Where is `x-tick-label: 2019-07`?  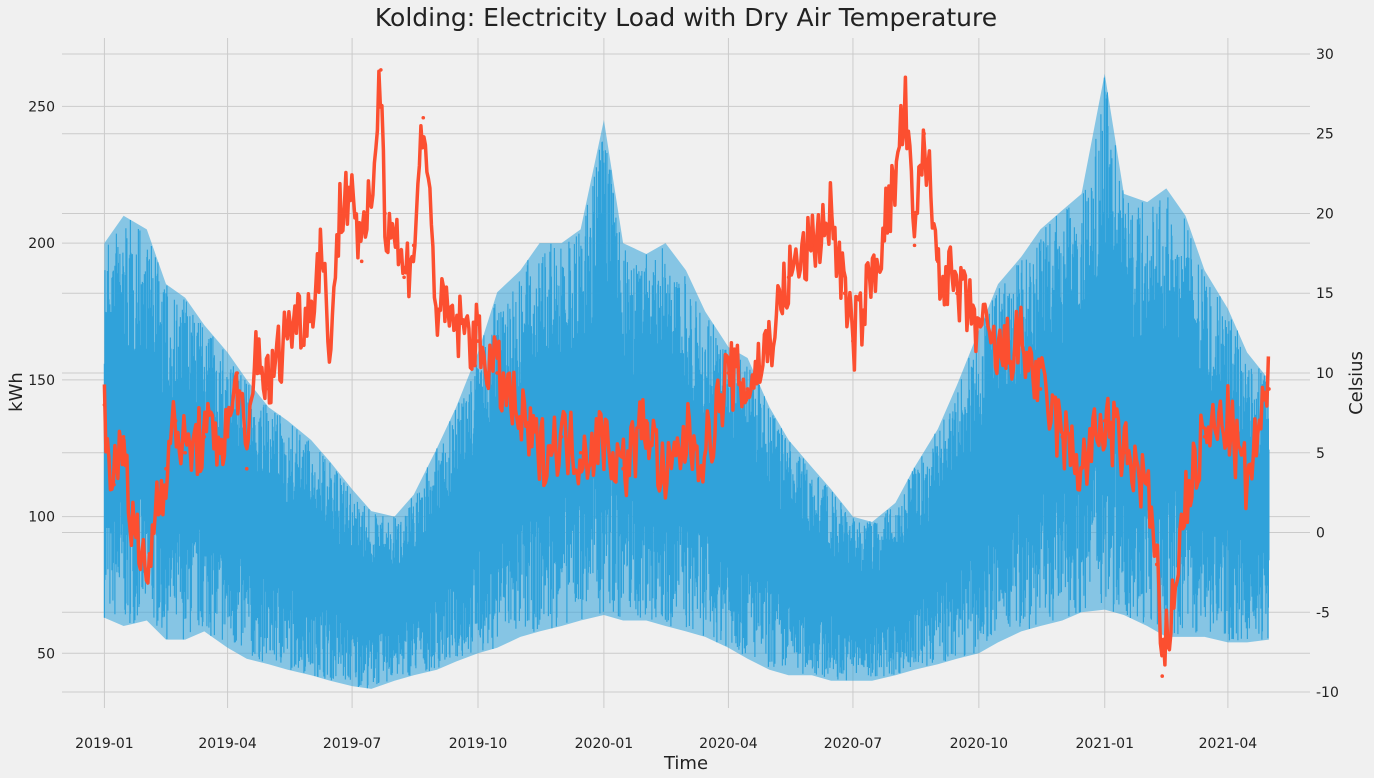
x-tick-label: 2019-07 is located at coordinates (352, 744).